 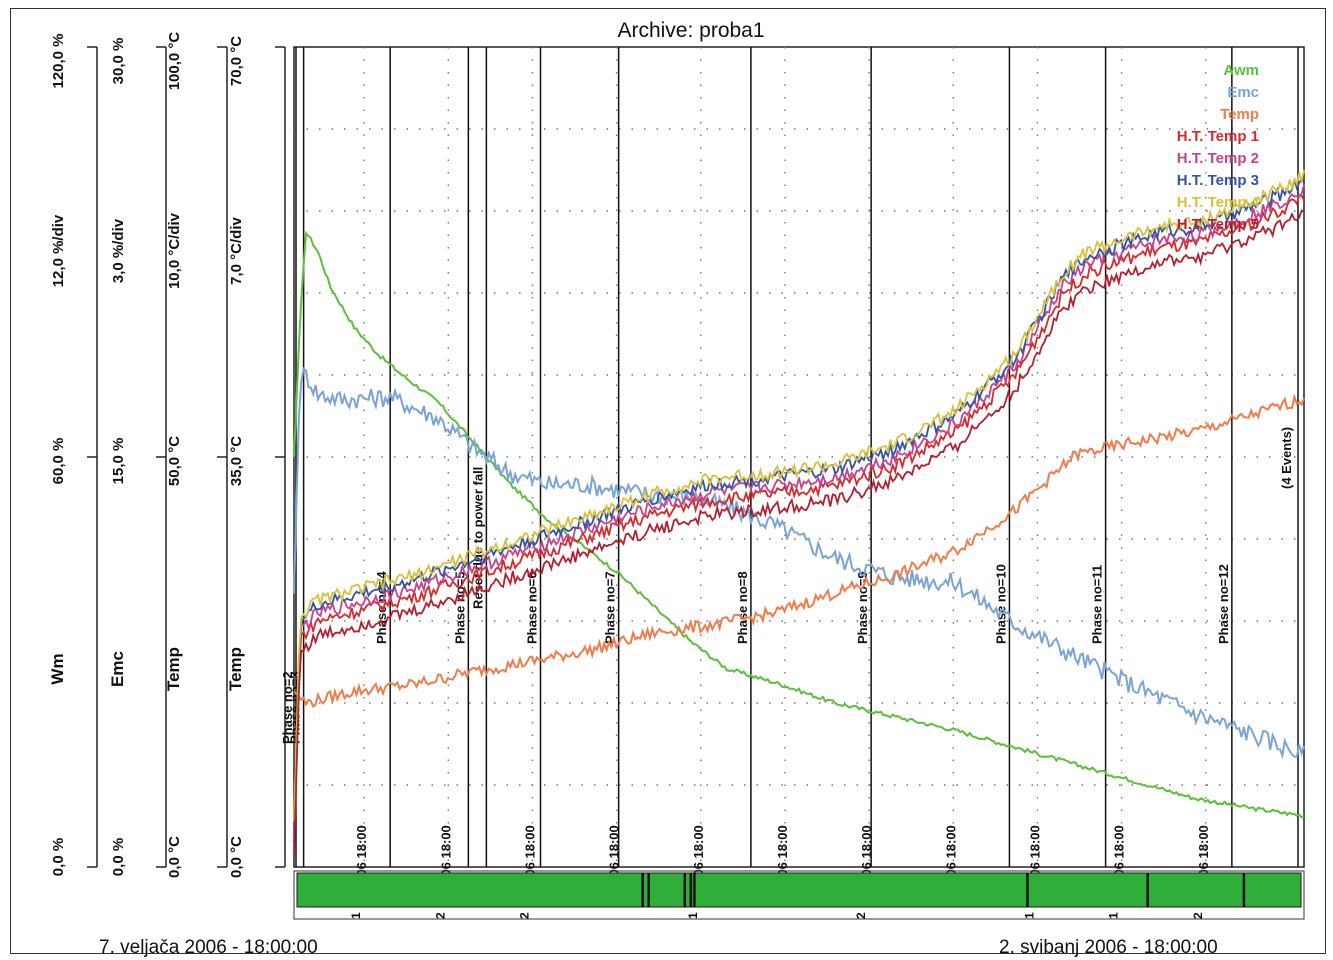 What do you see at coordinates (742, 607) in the screenshot?
I see `phase-label: Phase no=8` at bounding box center [742, 607].